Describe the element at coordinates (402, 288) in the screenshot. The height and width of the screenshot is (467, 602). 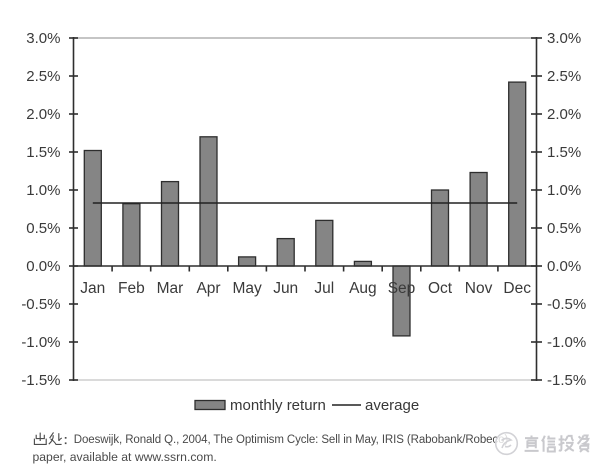
I see `svg-text: Sep` at that location.